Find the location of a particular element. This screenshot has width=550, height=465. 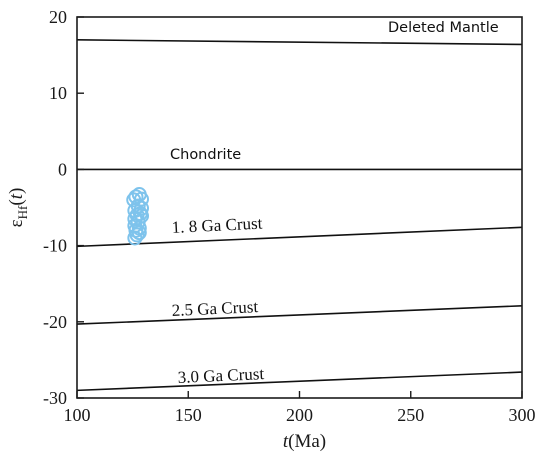

data-points is located at coordinates (138, 216).